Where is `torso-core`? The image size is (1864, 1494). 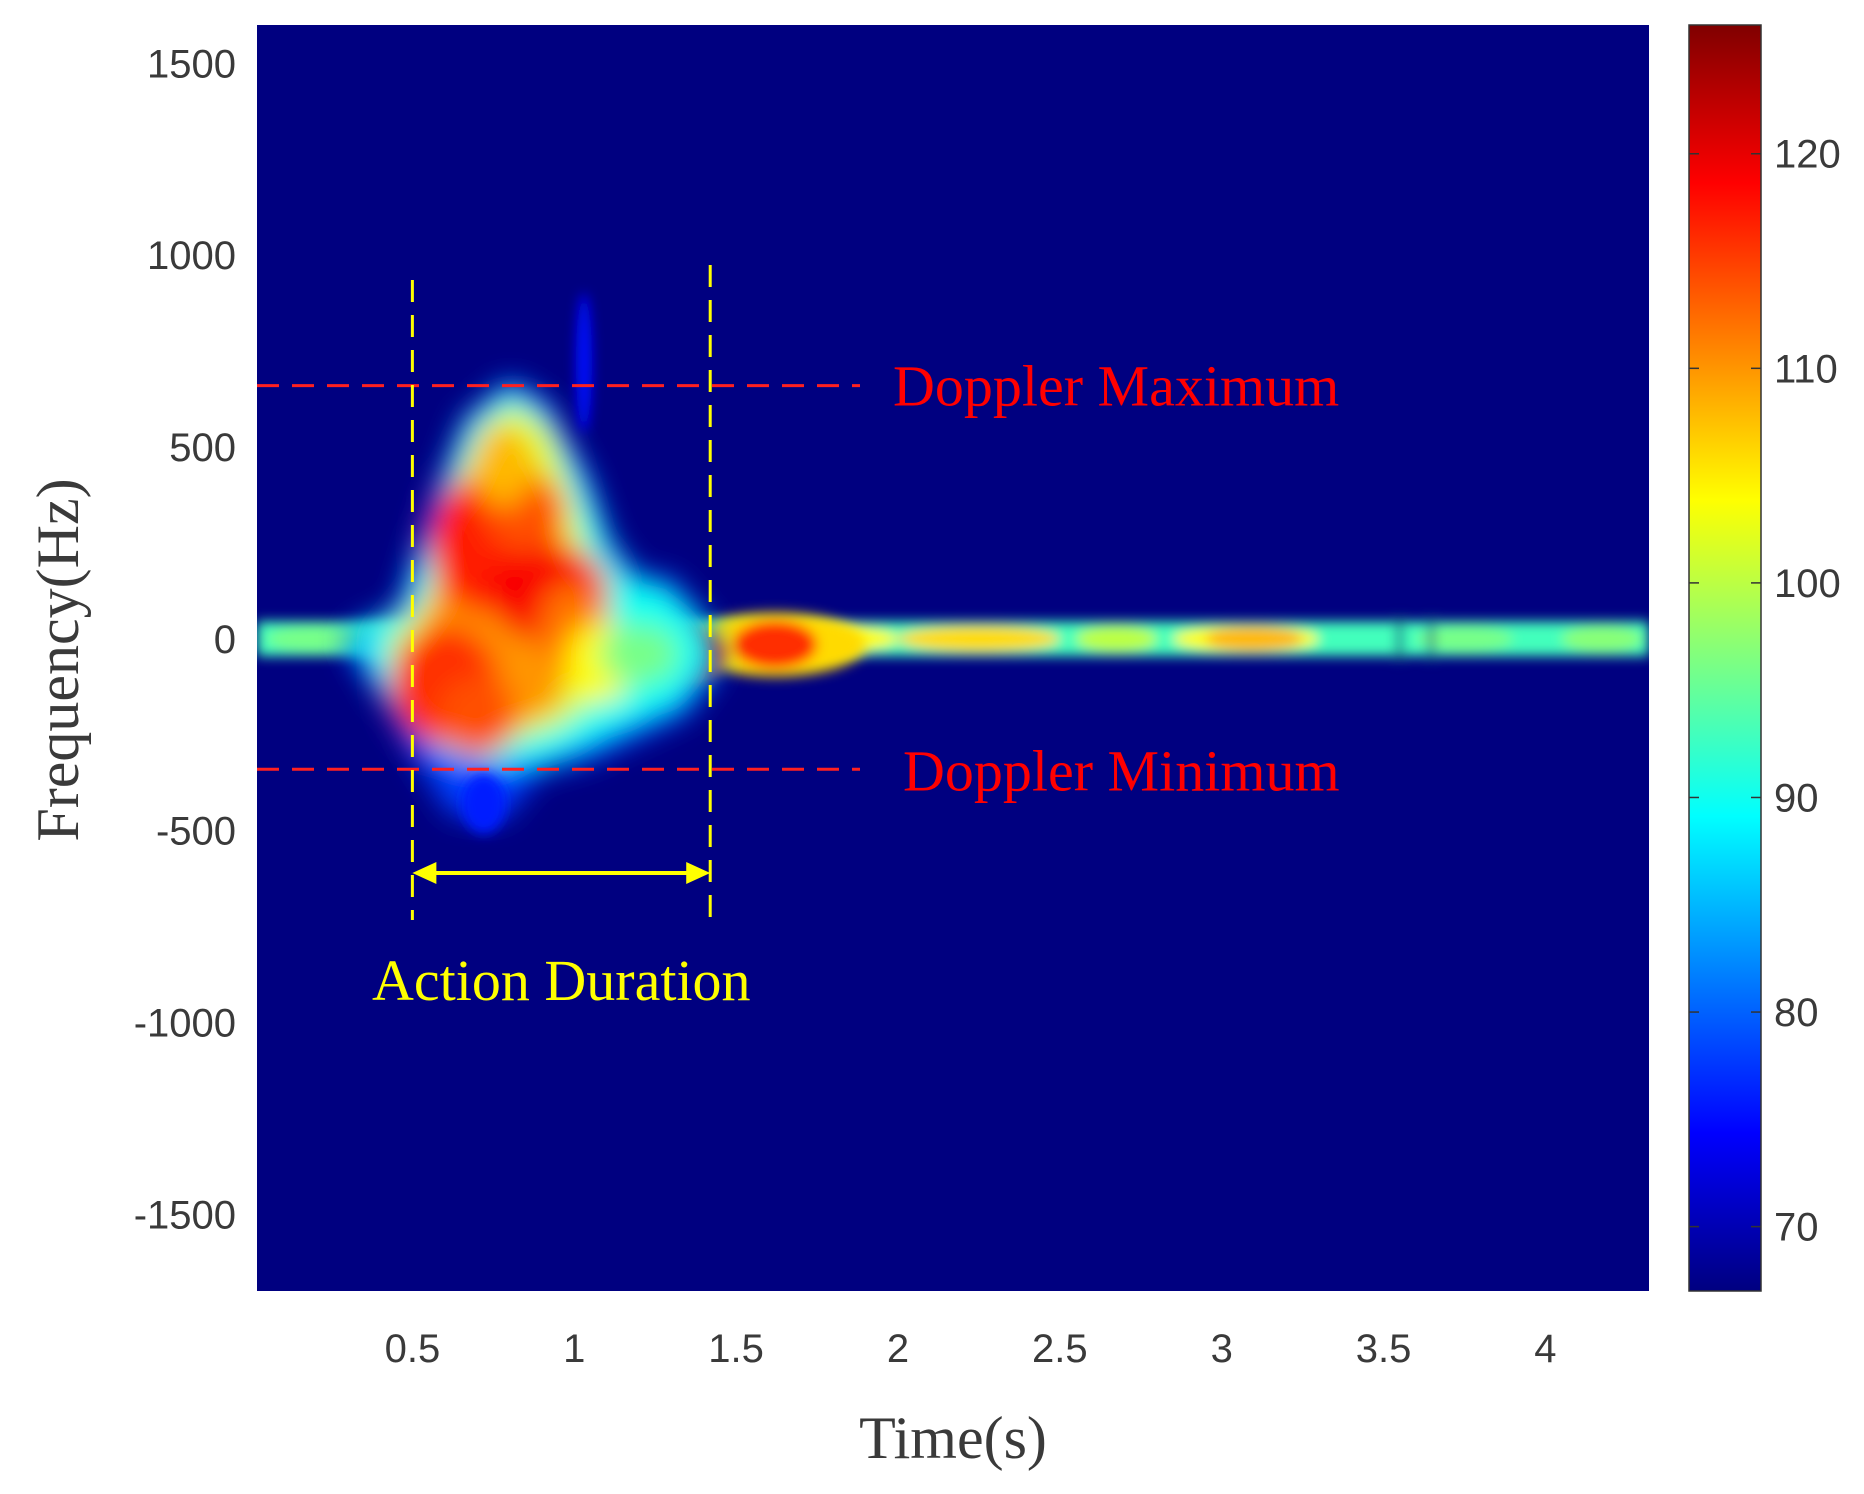 torso-core is located at coordinates (775, 644).